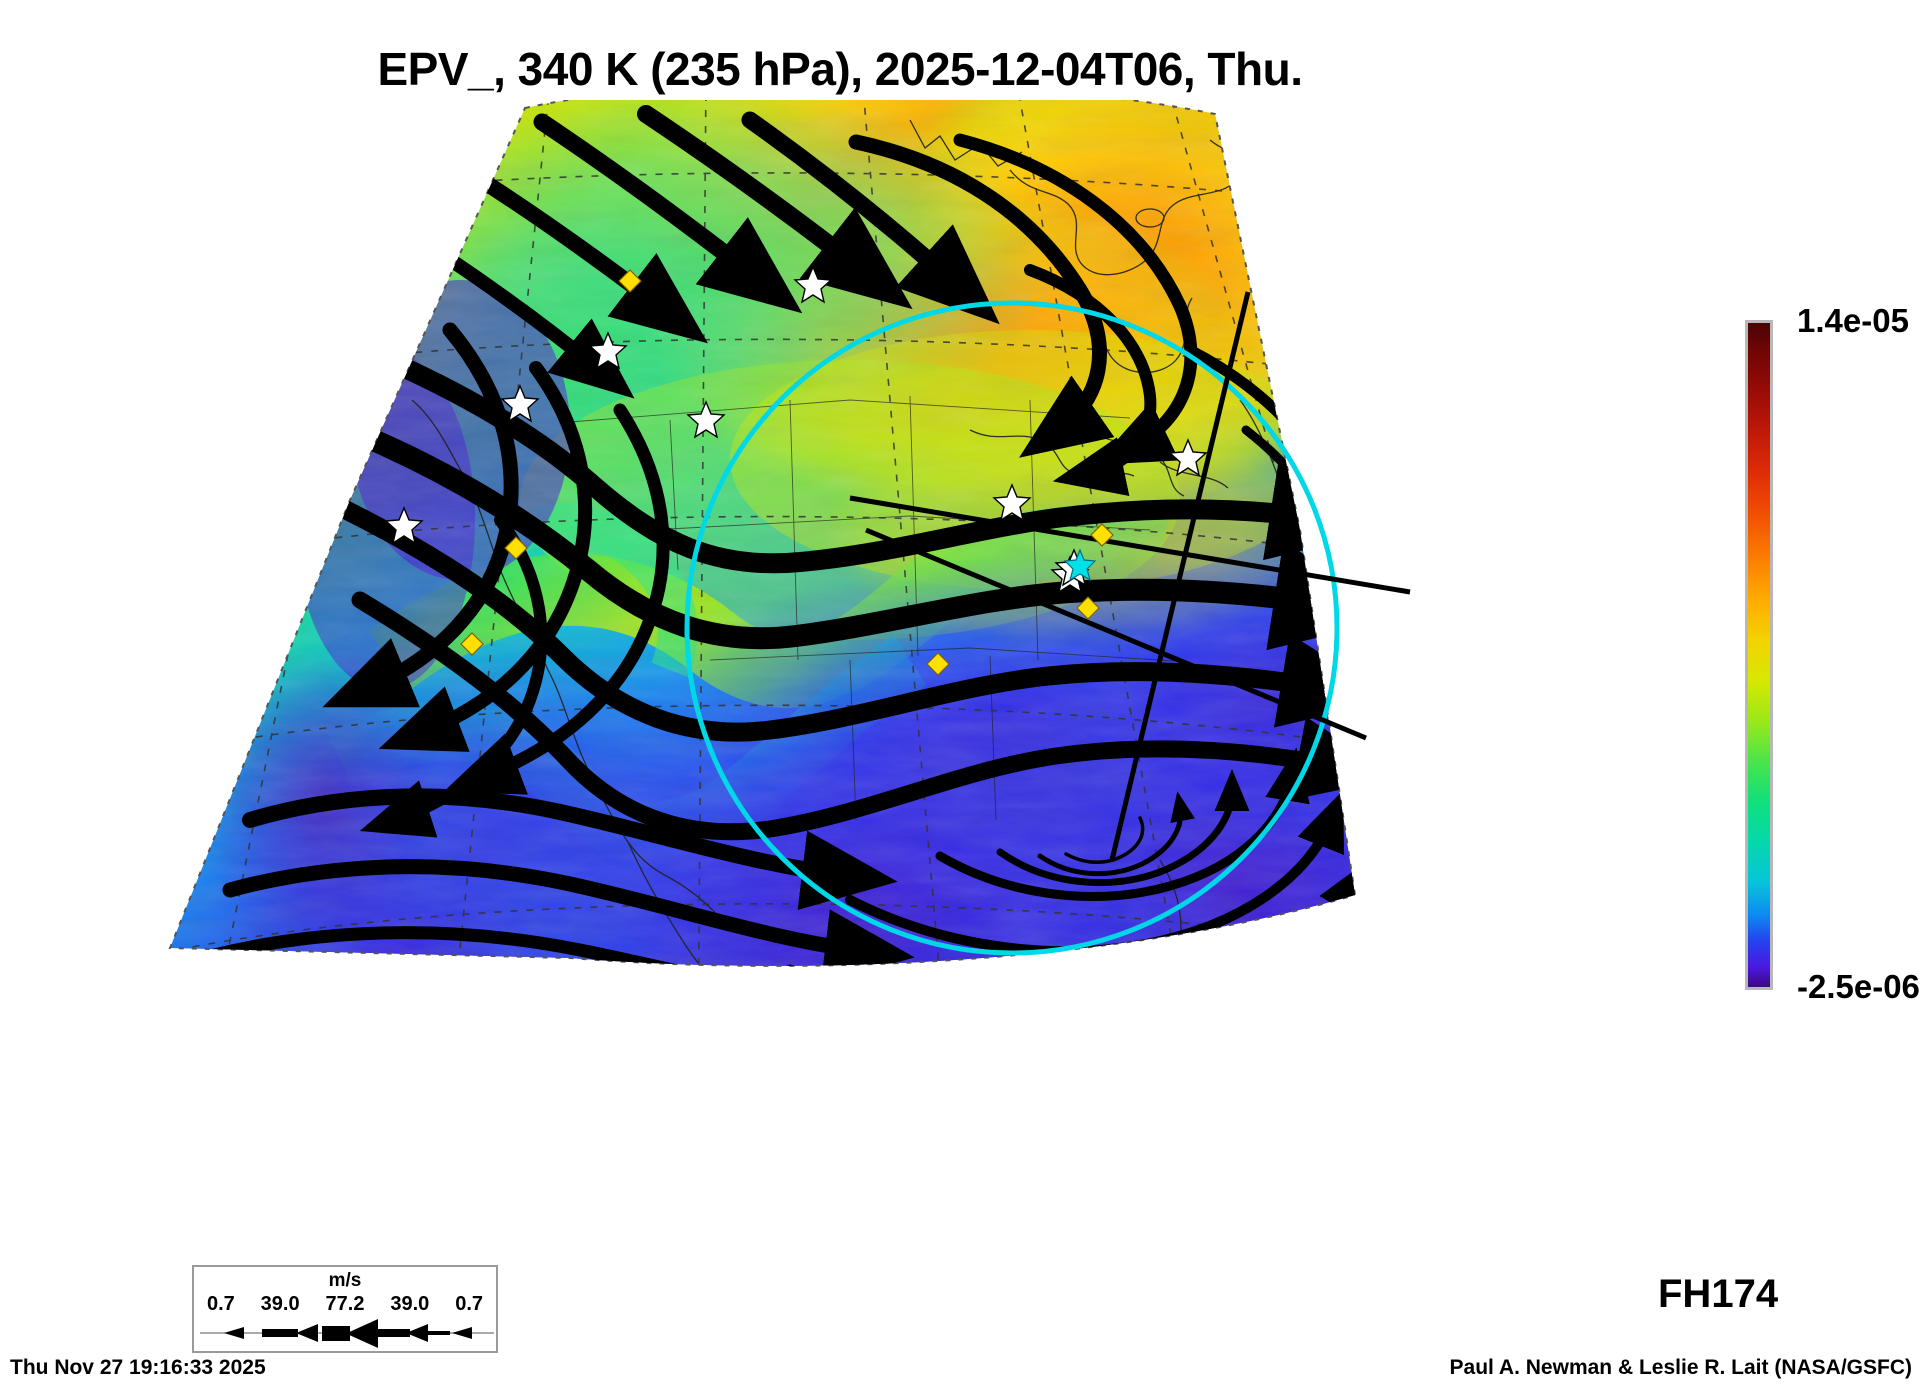  I want to click on generation-timestamp: Thu Nov 27 19:16:33 2025, so click(138, 1367).